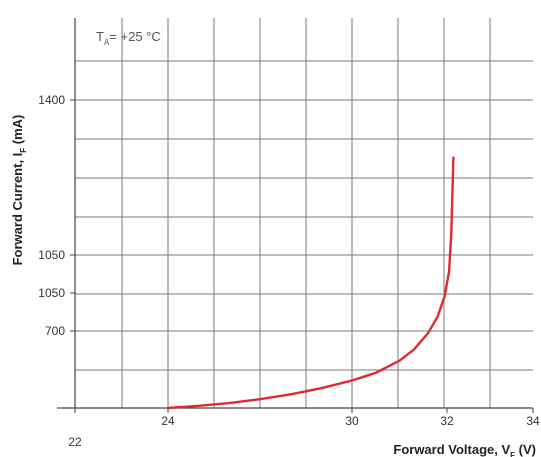  What do you see at coordinates (19, 190) in the screenshot?
I see `y-axis-title: Forward Current, IF (mA)` at bounding box center [19, 190].